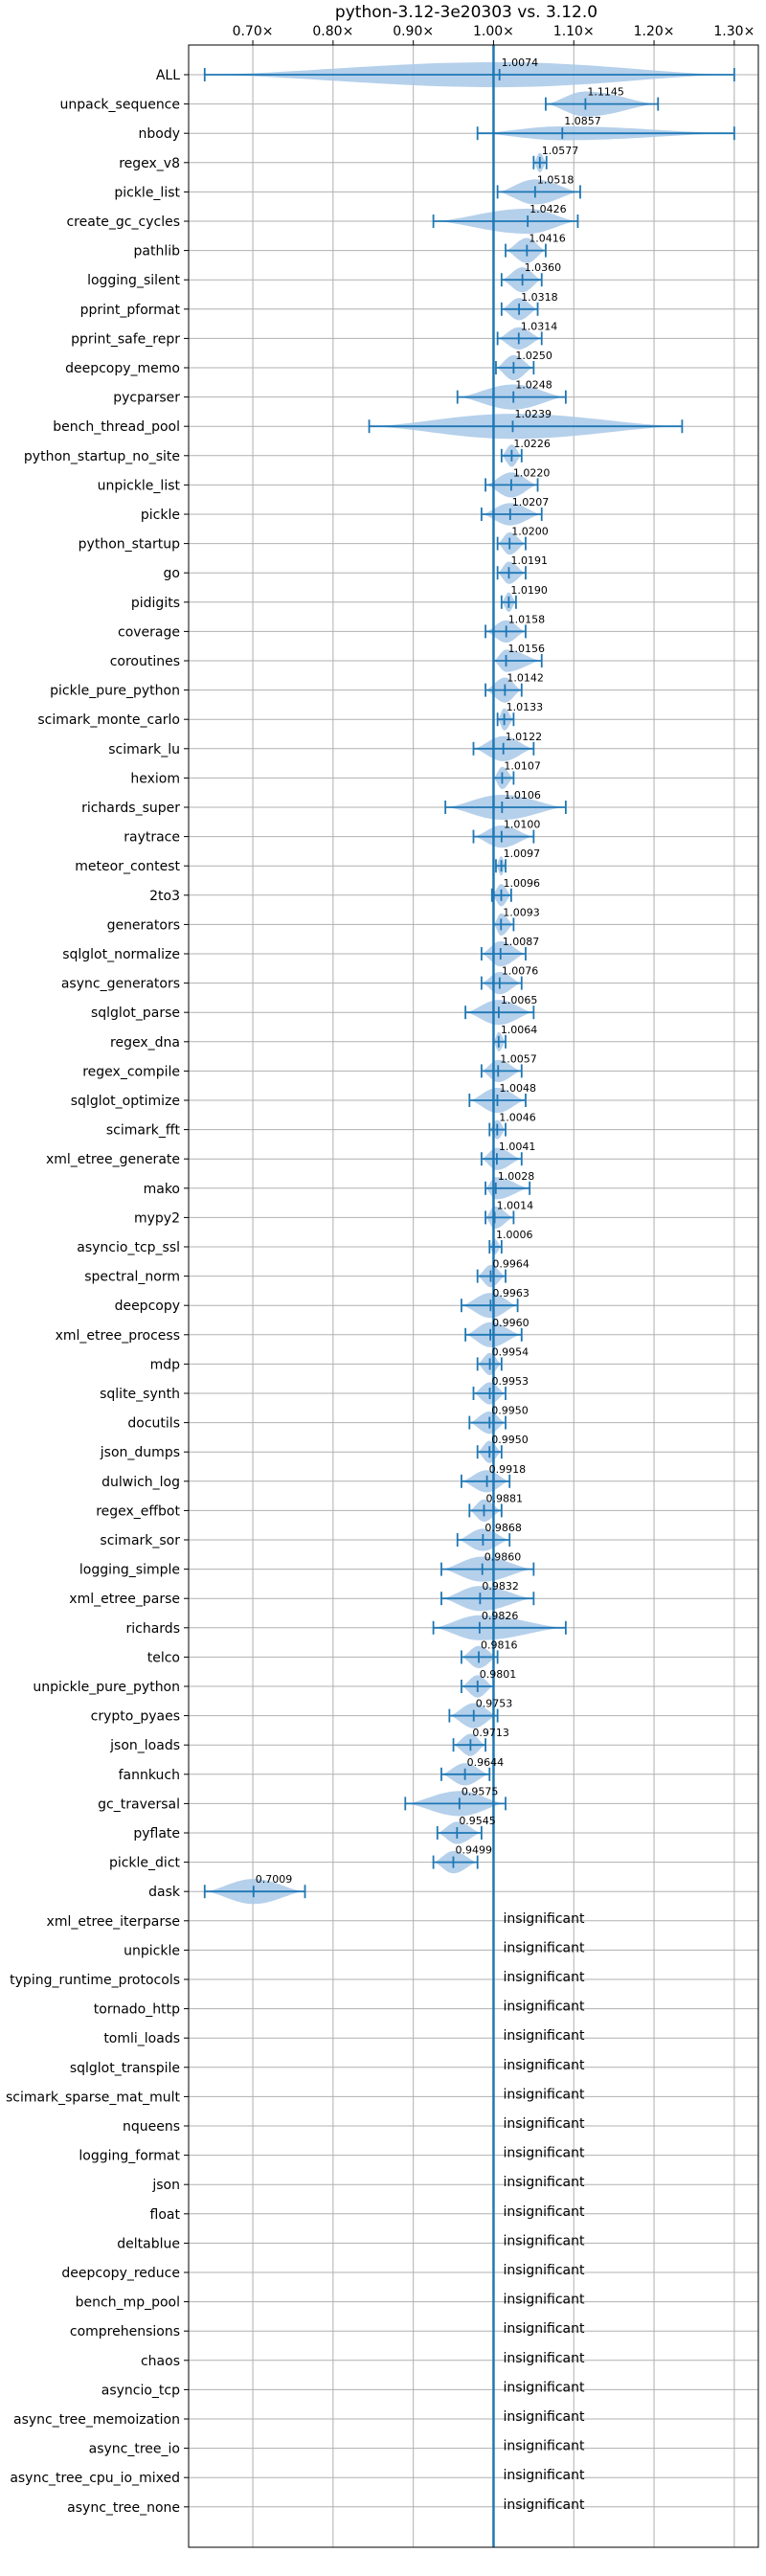  What do you see at coordinates (510, 1293) in the screenshot?
I see `value-label: 0.9963` at bounding box center [510, 1293].